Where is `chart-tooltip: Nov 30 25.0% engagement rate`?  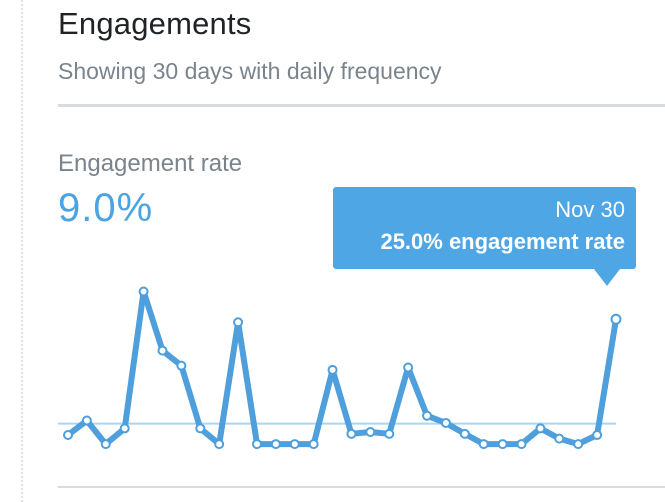
chart-tooltip: Nov 30 25.0% engagement rate is located at coordinates (484, 236).